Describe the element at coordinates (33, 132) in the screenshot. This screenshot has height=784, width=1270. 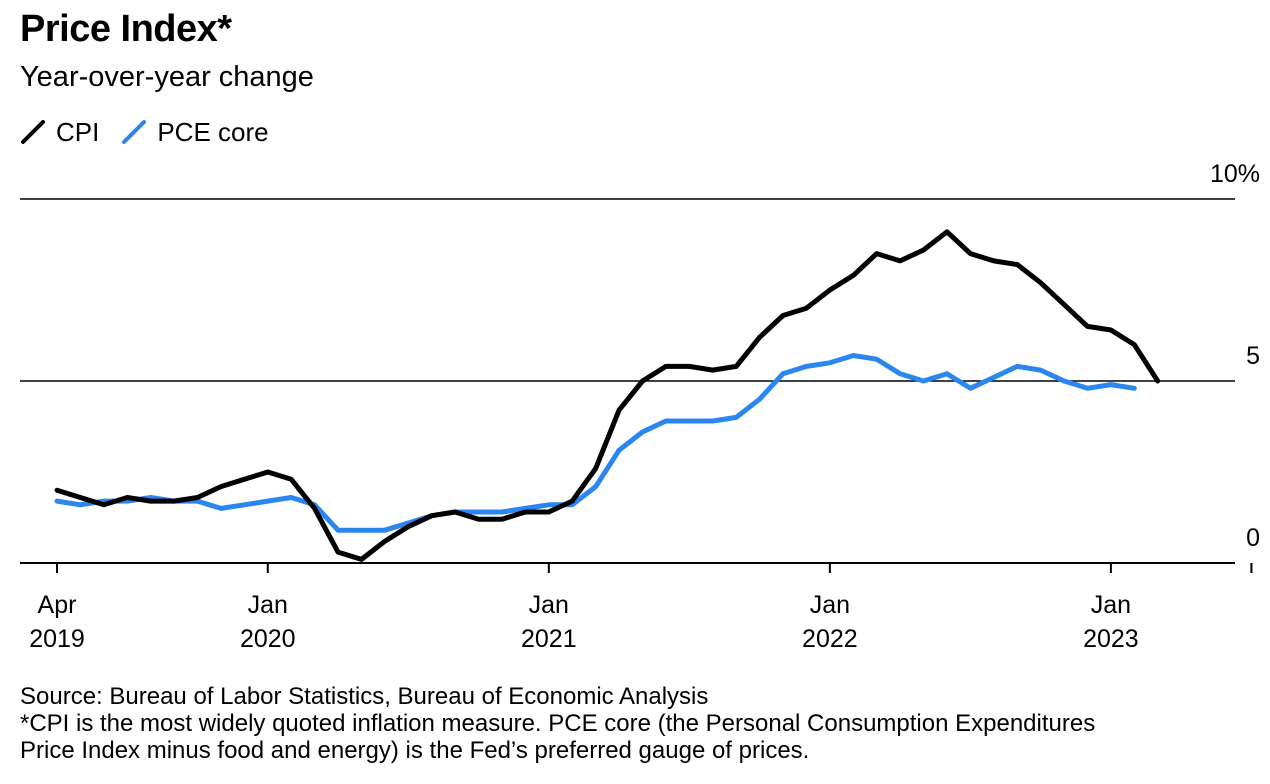
I see `legend-swatch-cpi` at that location.